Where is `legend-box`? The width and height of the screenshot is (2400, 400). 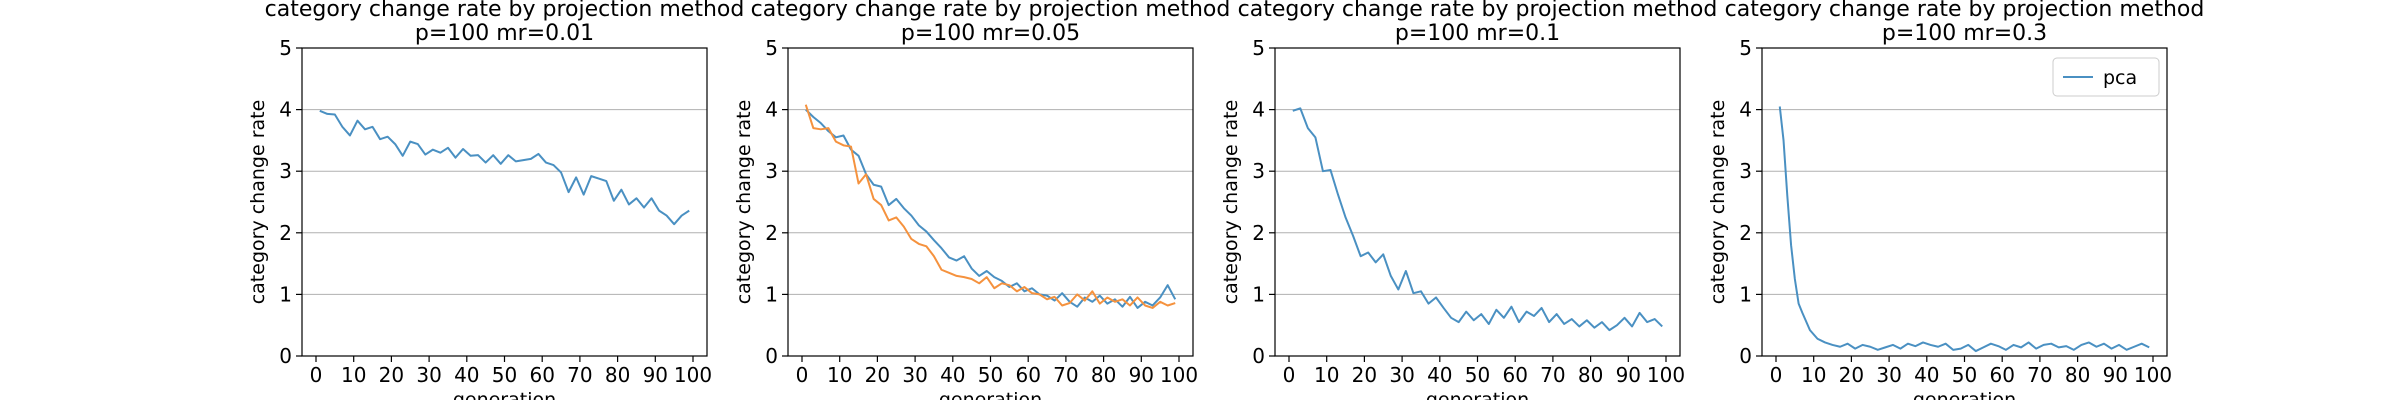 legend-box is located at coordinates (2106, 77).